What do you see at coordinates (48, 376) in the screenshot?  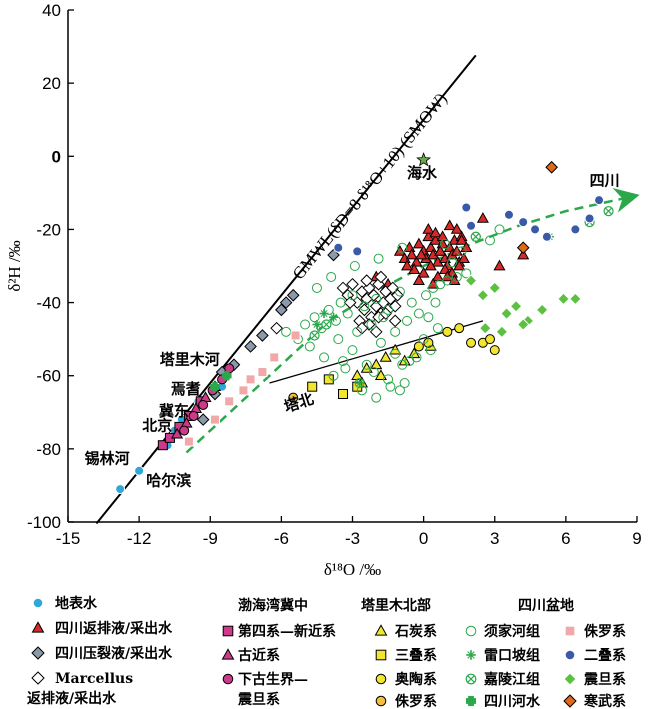 I see `y-tick-label: -60` at bounding box center [48, 376].